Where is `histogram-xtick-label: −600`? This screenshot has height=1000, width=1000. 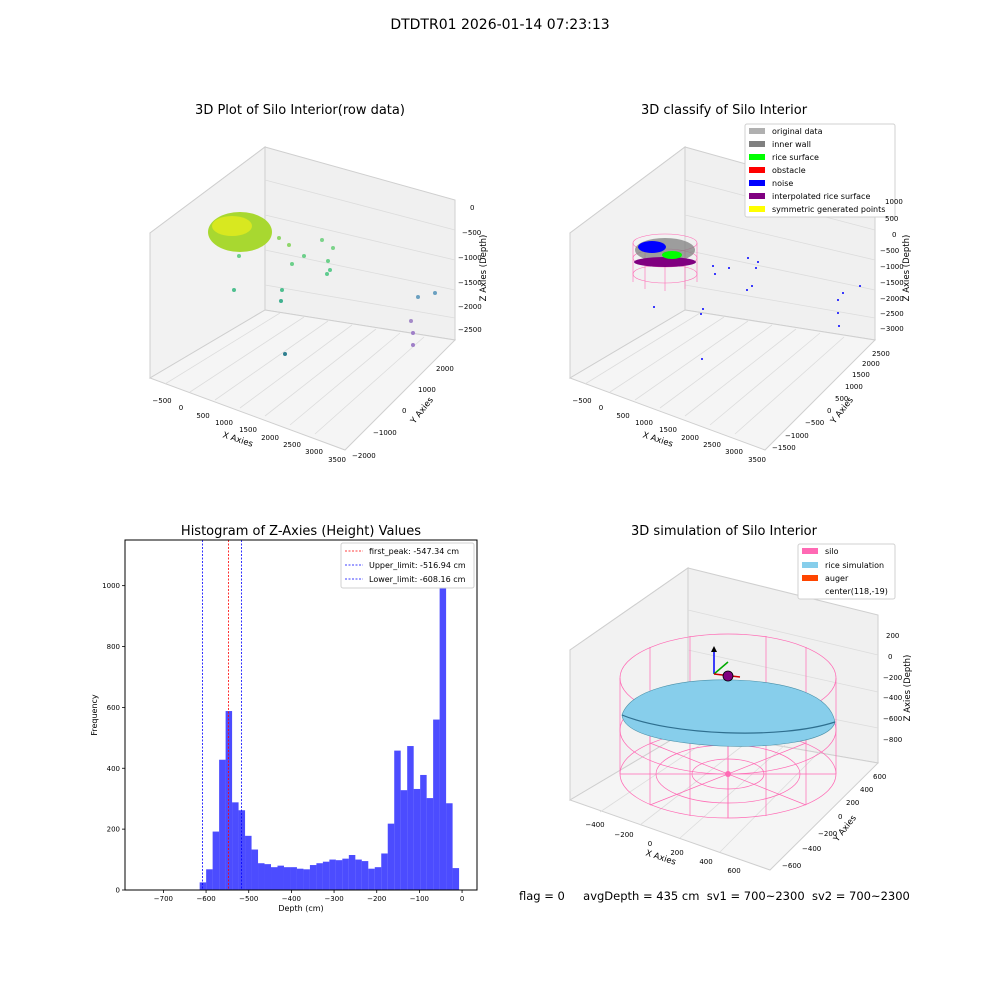 histogram-xtick-label: −600 is located at coordinates (205, 899).